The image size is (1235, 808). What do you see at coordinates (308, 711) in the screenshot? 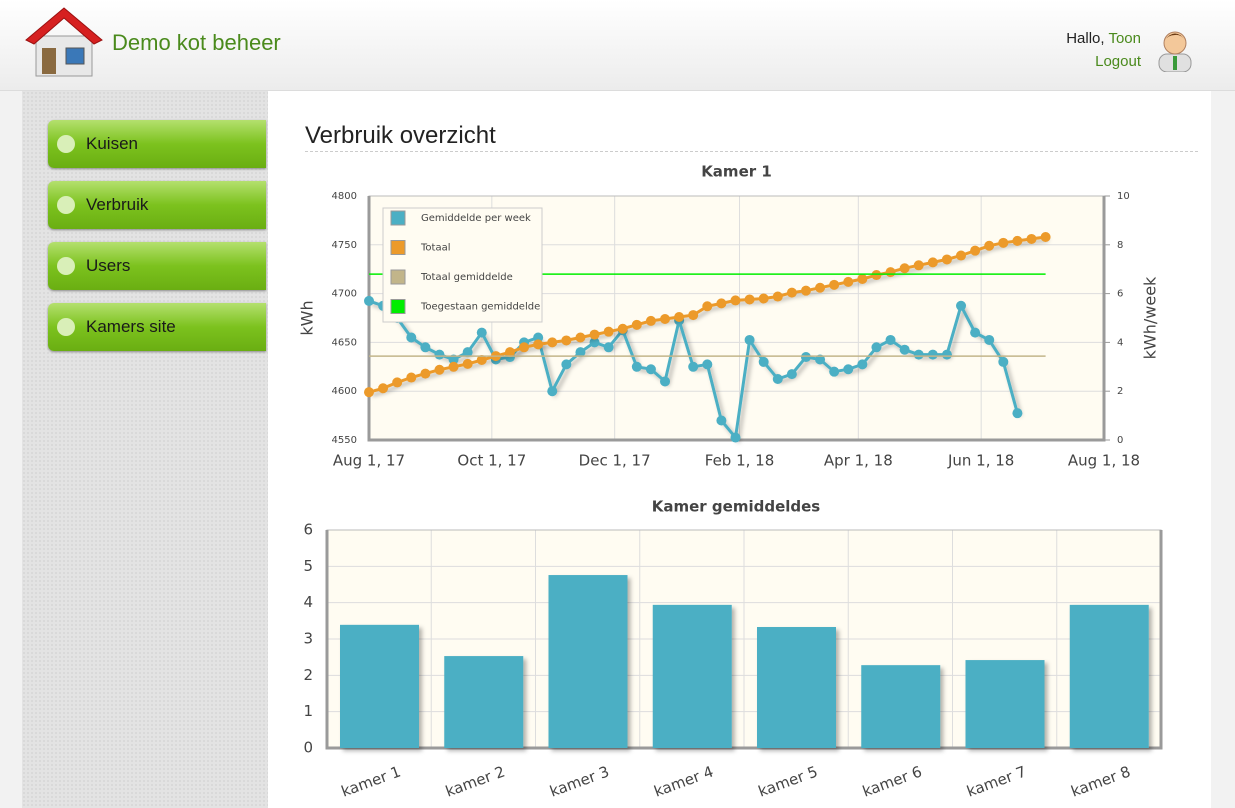
I see `y-tick-label: 1` at bounding box center [308, 711].